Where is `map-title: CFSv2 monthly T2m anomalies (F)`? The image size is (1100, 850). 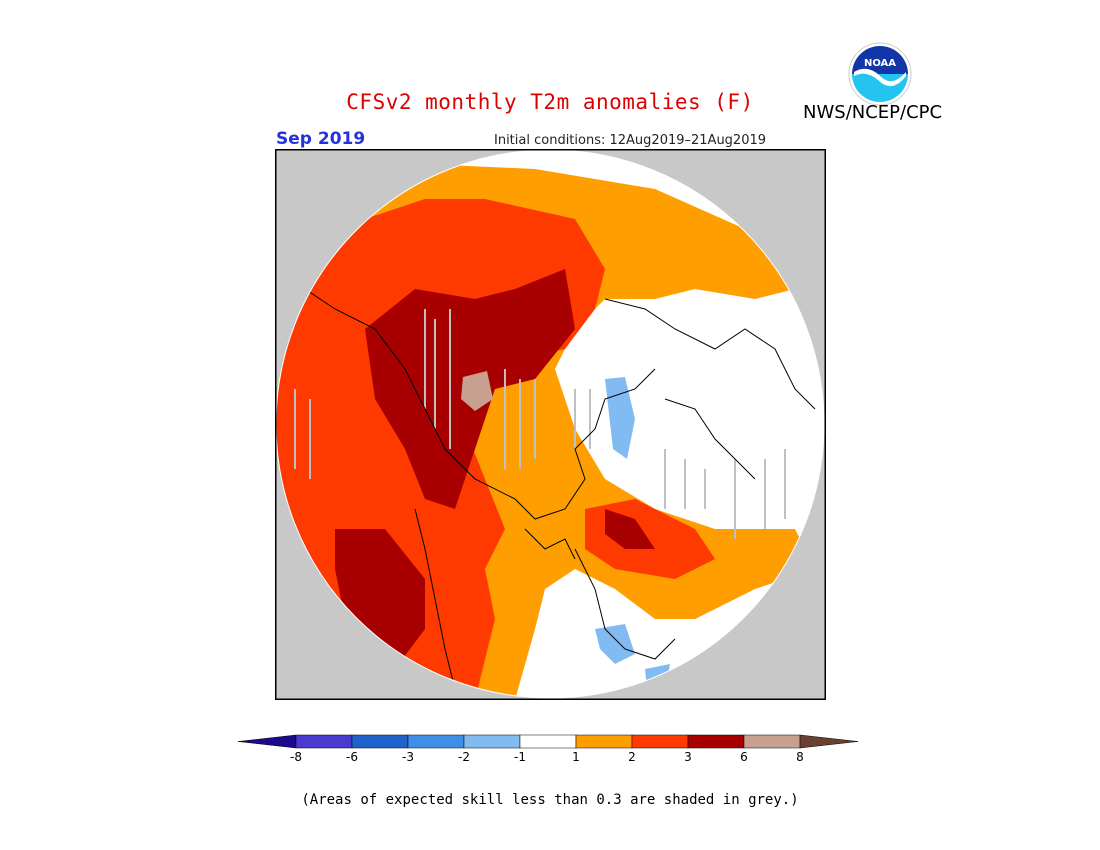
map-title: CFSv2 monthly T2m anomalies (F) is located at coordinates (550, 102).